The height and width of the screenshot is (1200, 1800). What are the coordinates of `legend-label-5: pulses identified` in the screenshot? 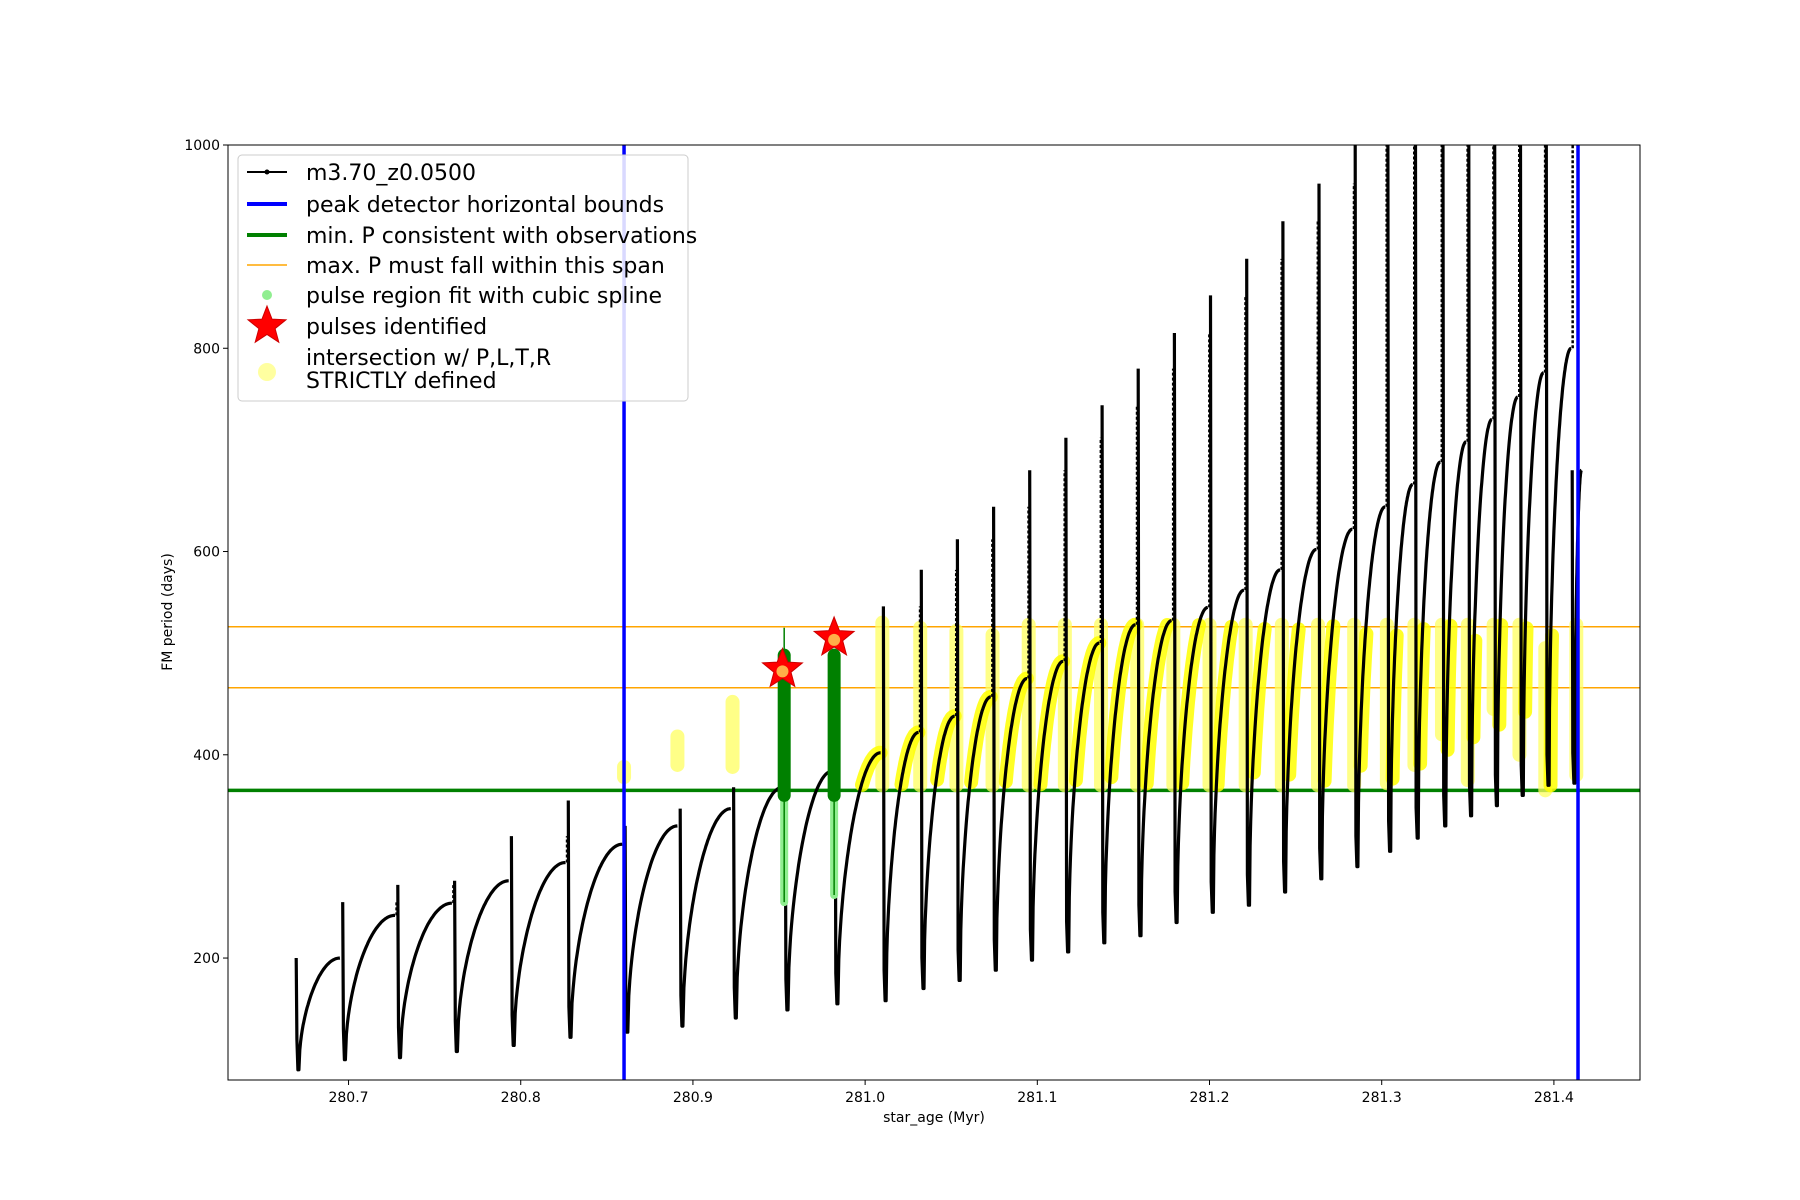 It's located at (396, 327).